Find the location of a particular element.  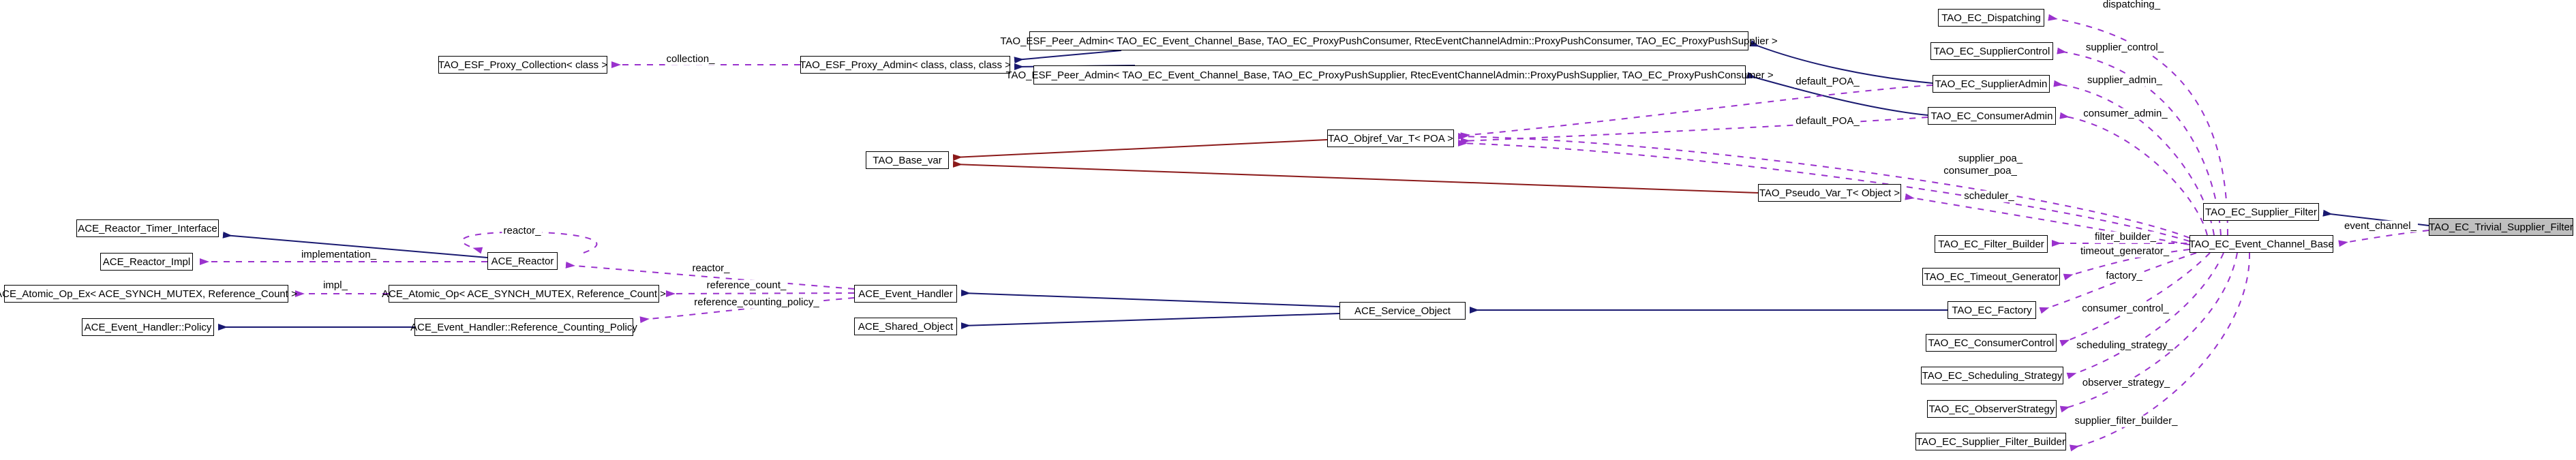

node-ec-observer-strategy: TAO_EC_ObserverStrategy is located at coordinates (1992, 409).